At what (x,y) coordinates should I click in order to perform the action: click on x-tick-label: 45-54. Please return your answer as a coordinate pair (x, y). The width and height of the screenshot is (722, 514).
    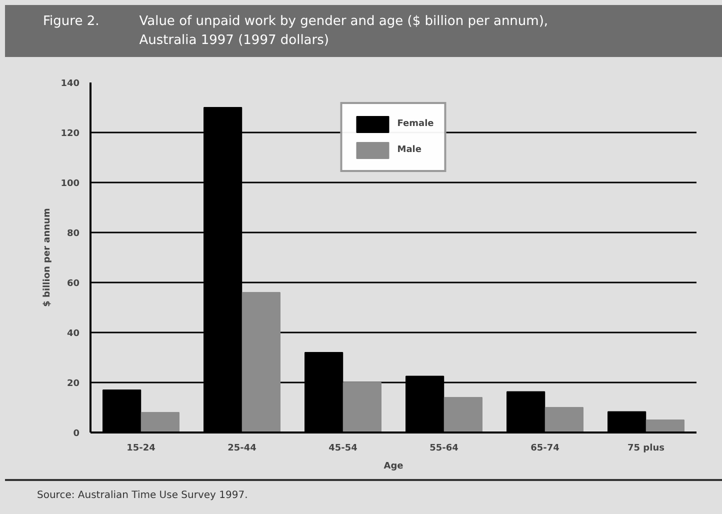
    Looking at the image, I should click on (343, 449).